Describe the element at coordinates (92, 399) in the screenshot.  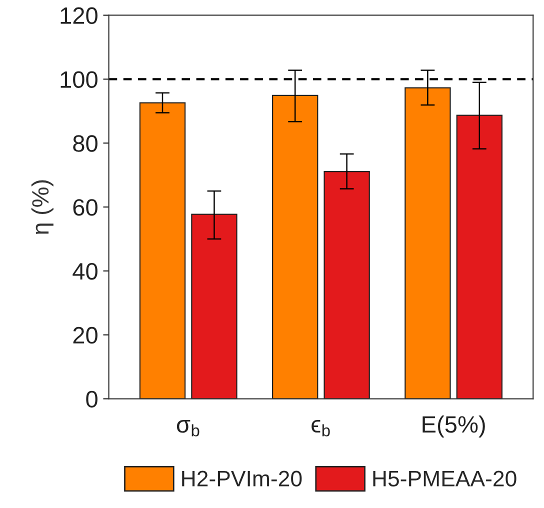
I see `y-tick-label: 0` at that location.